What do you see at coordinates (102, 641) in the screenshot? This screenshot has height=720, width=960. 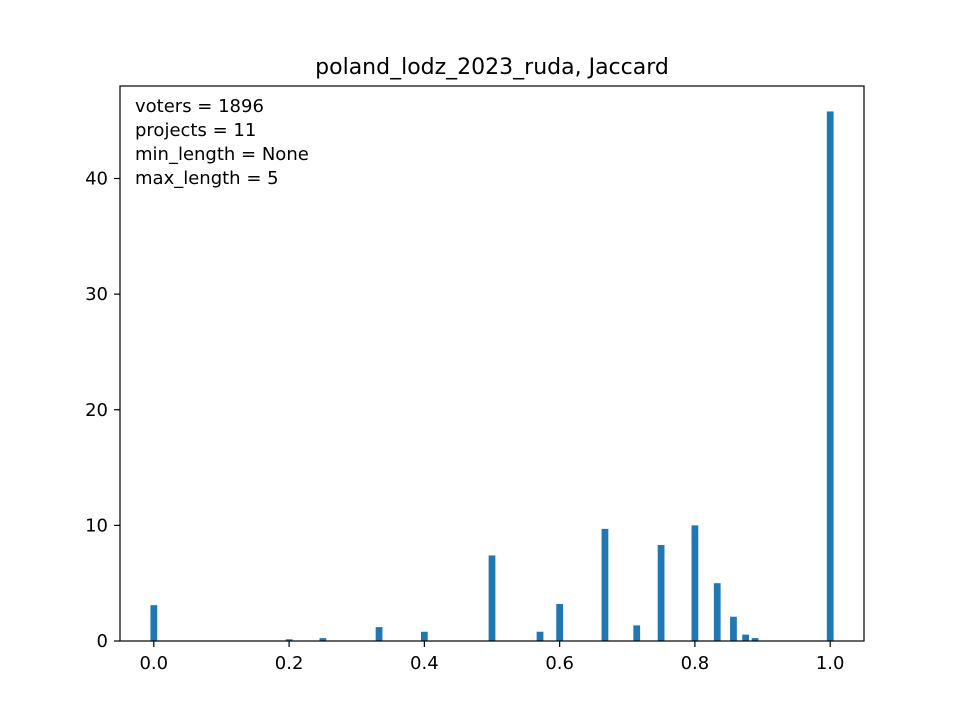 I see `y-tick-label: 0` at bounding box center [102, 641].